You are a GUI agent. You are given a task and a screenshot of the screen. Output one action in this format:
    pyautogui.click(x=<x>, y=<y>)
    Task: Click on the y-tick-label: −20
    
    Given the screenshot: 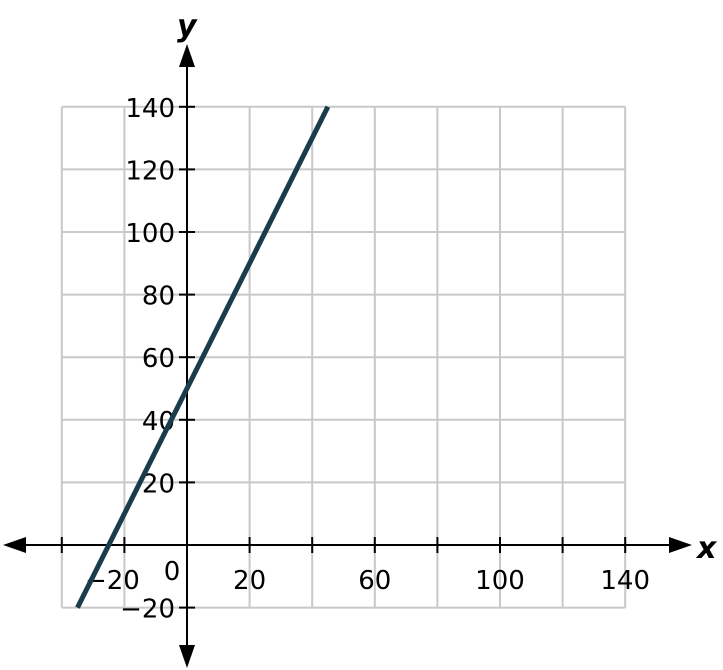 What is the action you would take?
    pyautogui.click(x=147, y=610)
    